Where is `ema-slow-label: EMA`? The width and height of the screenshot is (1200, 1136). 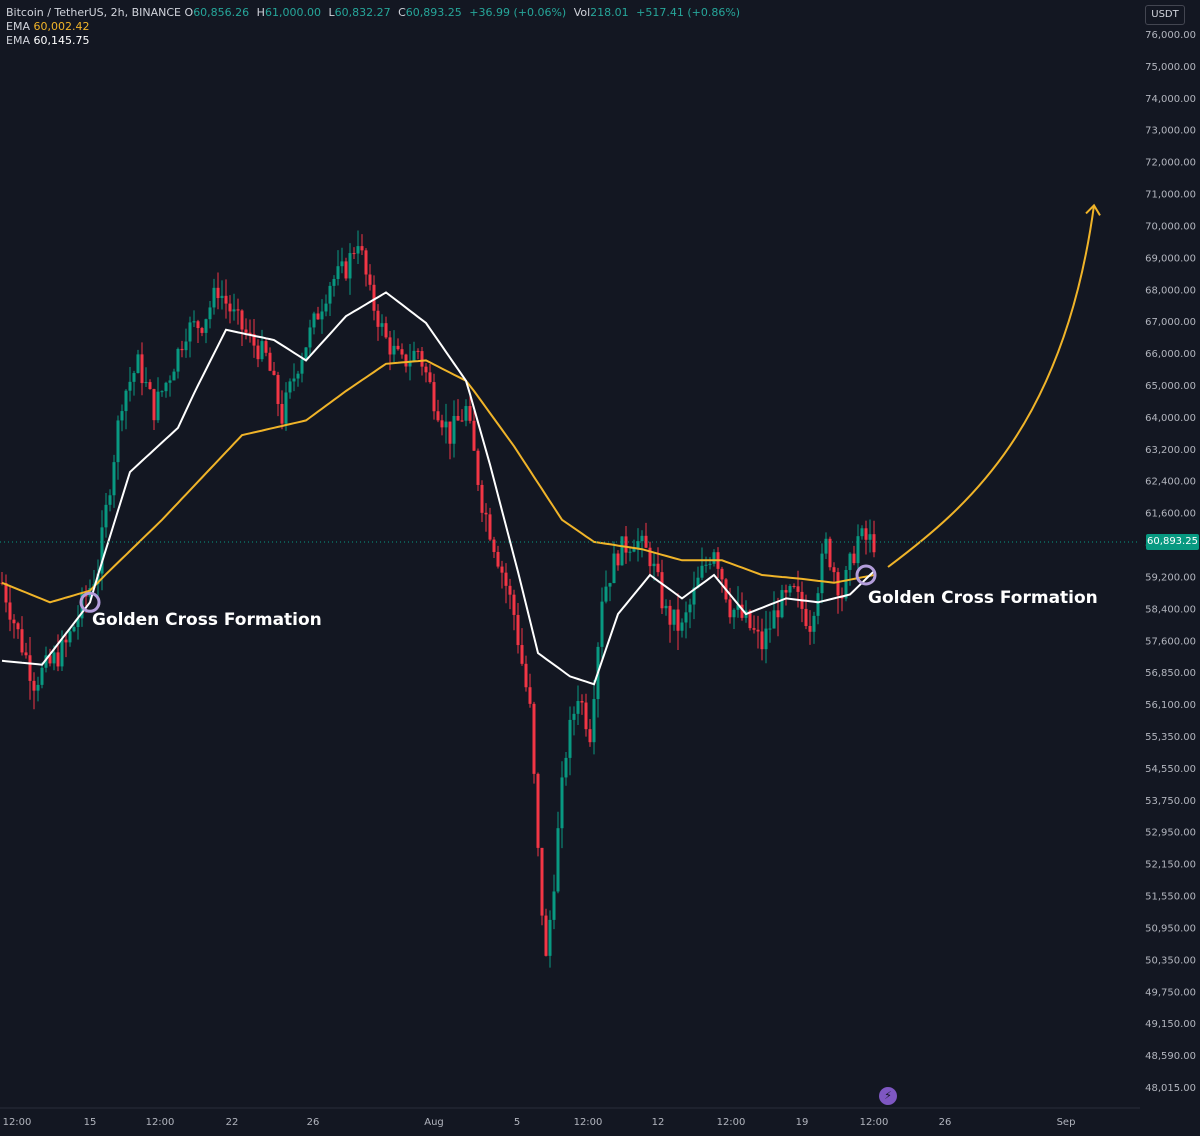
ema-slow-label: EMA is located at coordinates (18, 26).